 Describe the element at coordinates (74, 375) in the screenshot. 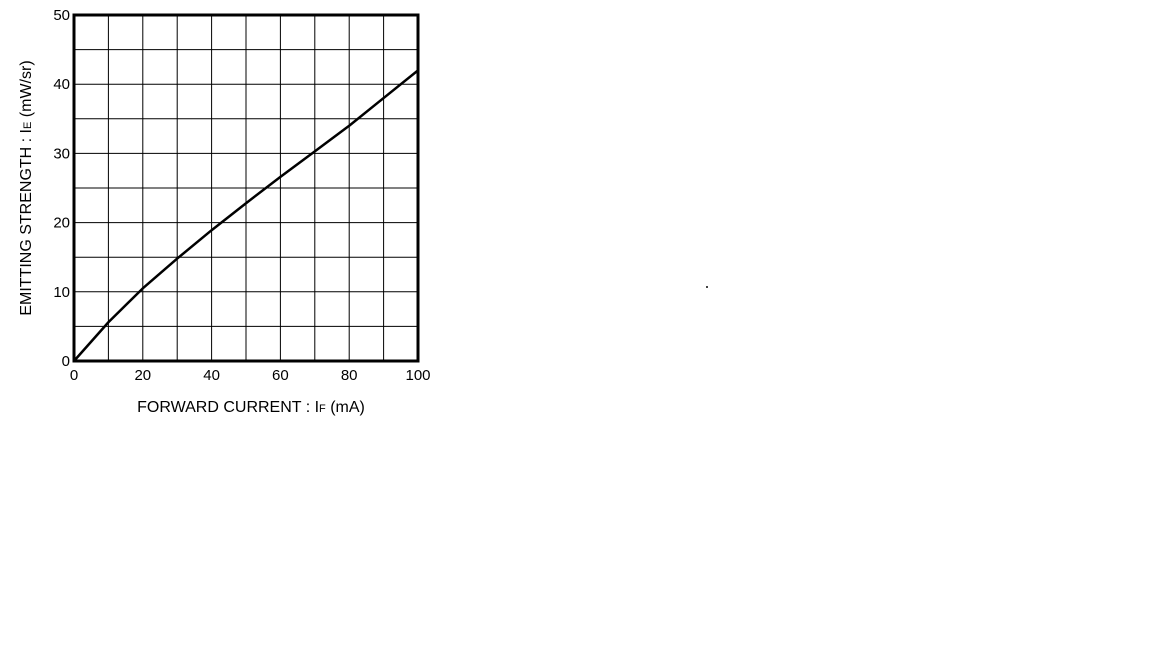

I see `x-tick-label: 0` at that location.